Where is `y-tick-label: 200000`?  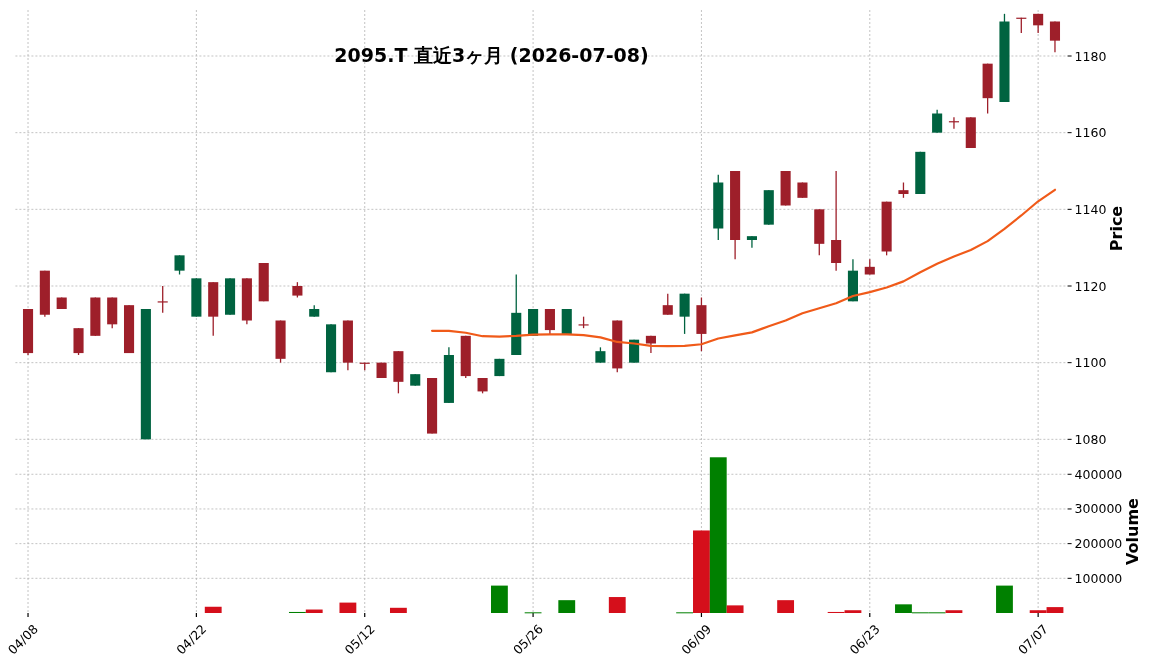
y-tick-label: 200000 is located at coordinates (1098, 544).